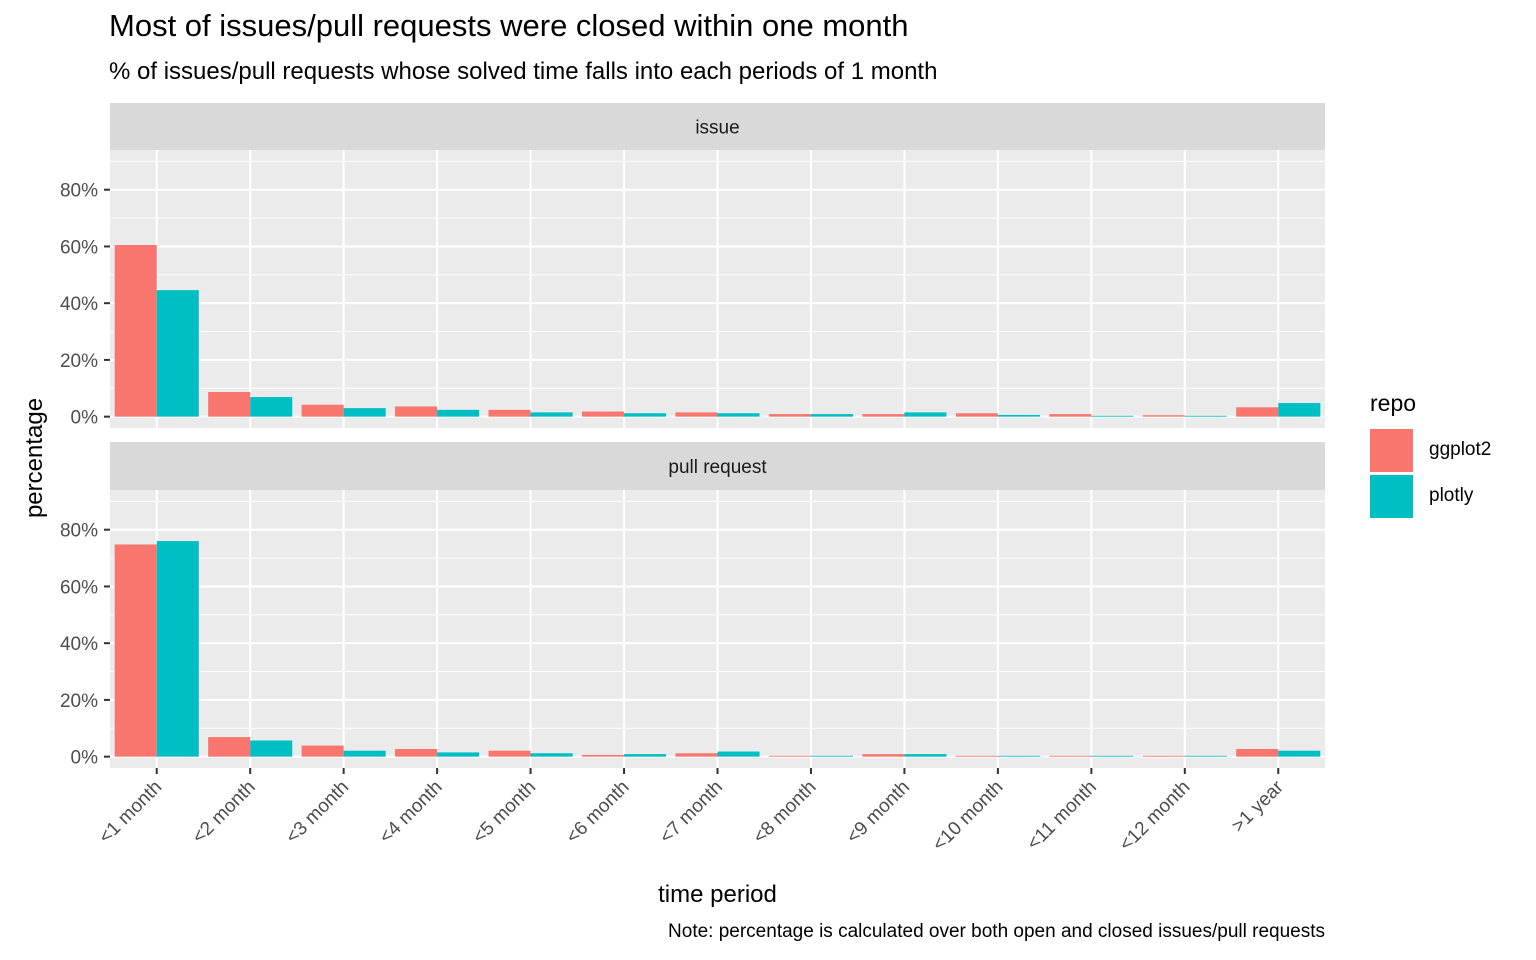 This screenshot has width=1536, height=960. I want to click on facet-strip-issue, so click(717, 126).